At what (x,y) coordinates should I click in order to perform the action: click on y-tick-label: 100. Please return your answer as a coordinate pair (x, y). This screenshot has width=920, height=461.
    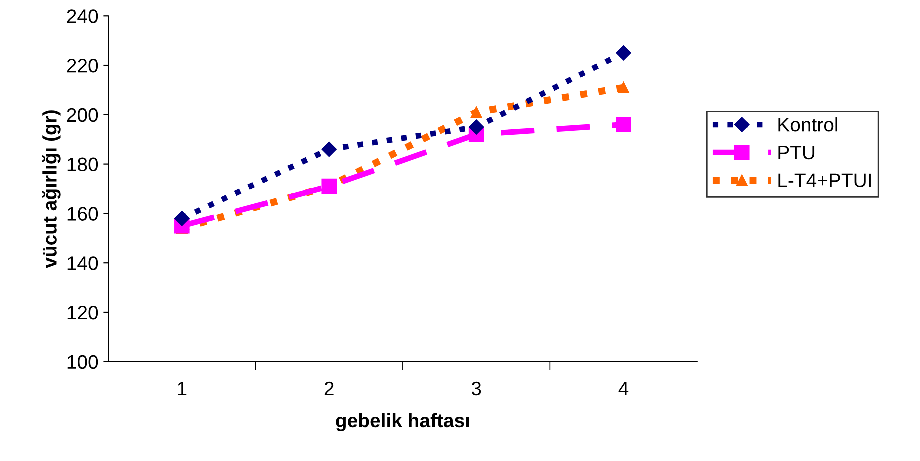
    Looking at the image, I should click on (83, 362).